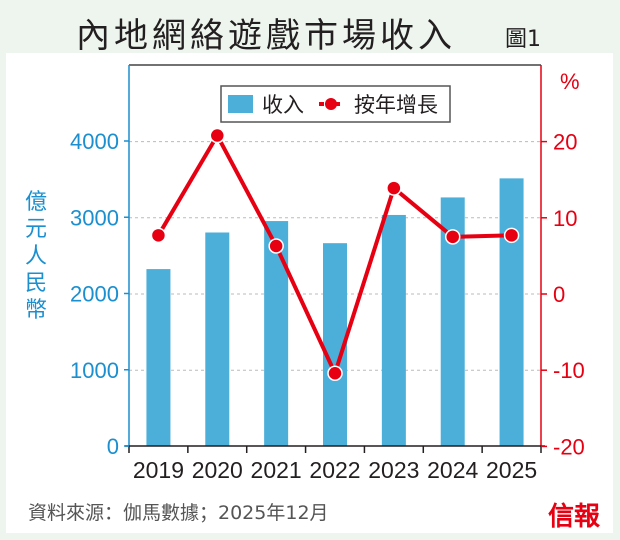 This screenshot has width=620, height=540. What do you see at coordinates (452, 470) in the screenshot?
I see `x-tick-label: 2024` at bounding box center [452, 470].